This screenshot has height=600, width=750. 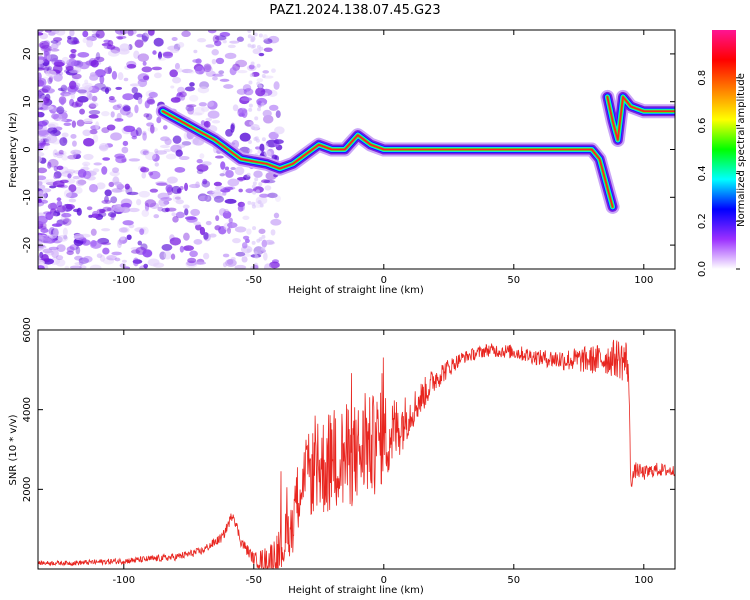 I want to click on snr-x-tick-label: -100, so click(x=123, y=580).